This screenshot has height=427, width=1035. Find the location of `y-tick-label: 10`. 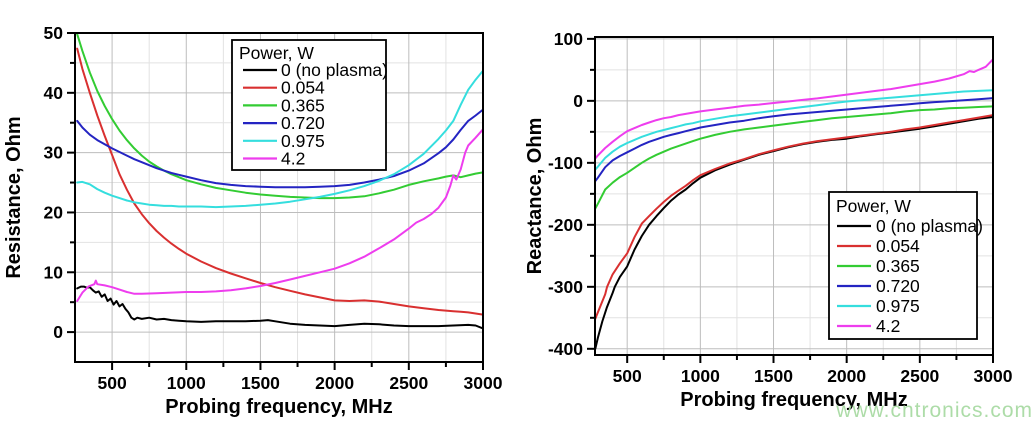

y-tick-label: 10 is located at coordinates (54, 272).